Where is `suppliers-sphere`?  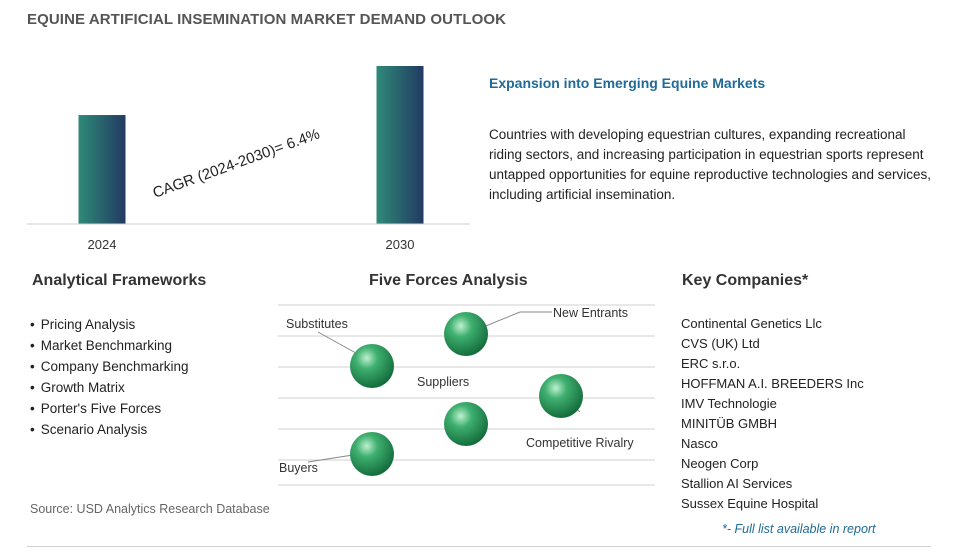
suppliers-sphere is located at coordinates (466, 424).